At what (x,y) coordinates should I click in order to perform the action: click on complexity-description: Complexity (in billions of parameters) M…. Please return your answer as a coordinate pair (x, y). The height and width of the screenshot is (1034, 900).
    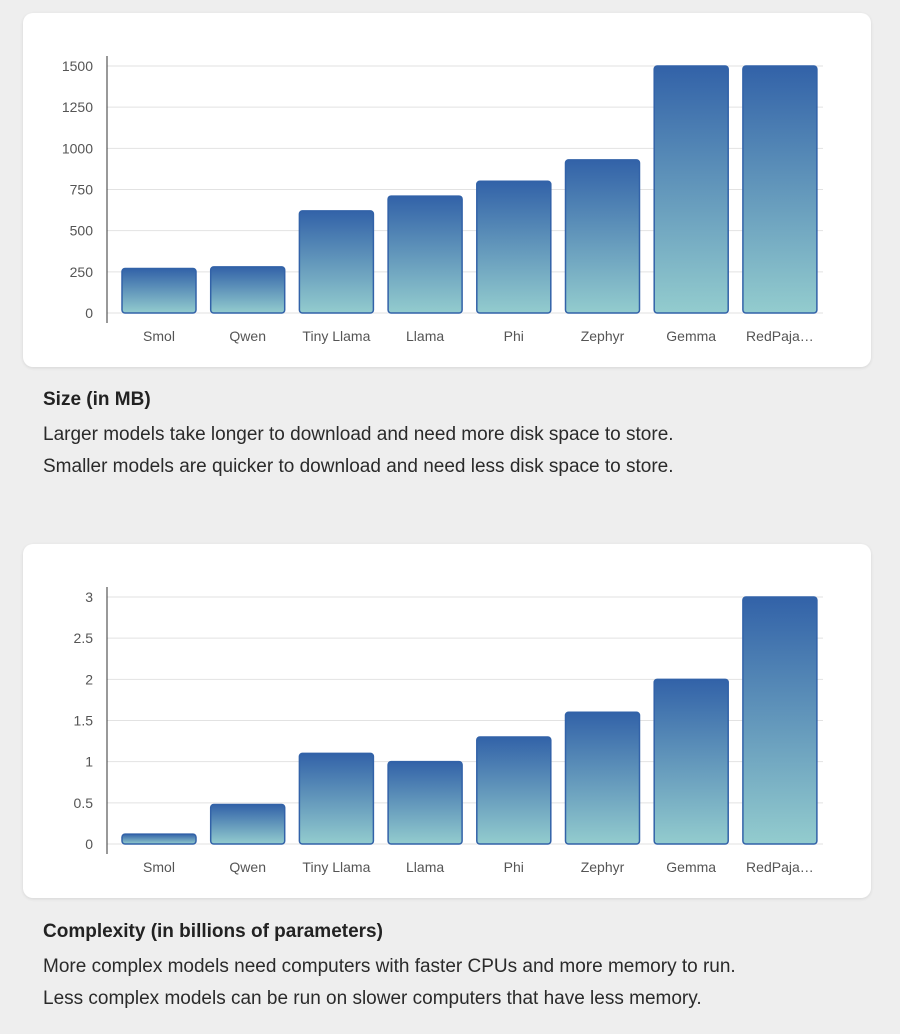
    Looking at the image, I should click on (453, 968).